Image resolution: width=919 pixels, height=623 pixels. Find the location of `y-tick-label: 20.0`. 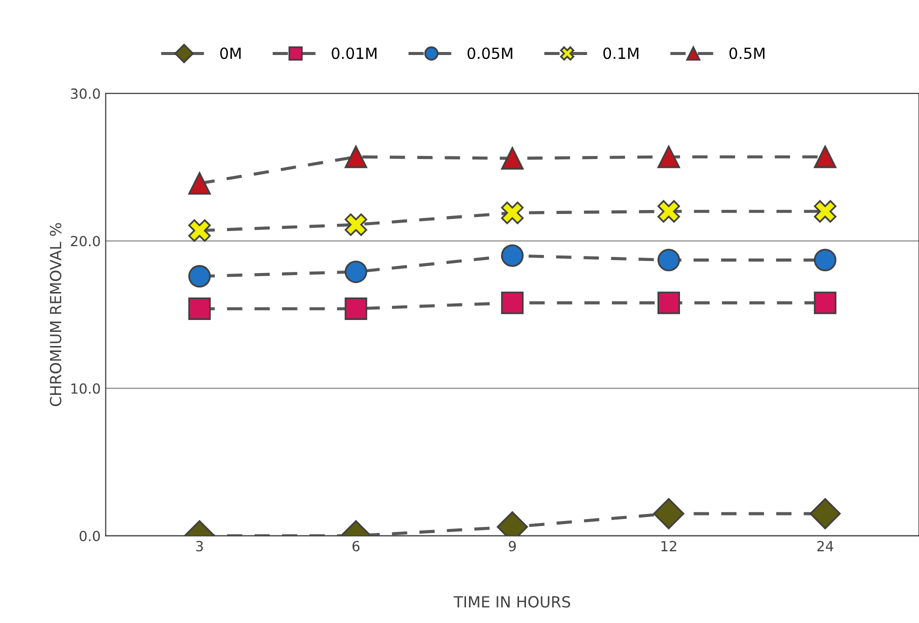

y-tick-label: 20.0 is located at coordinates (85, 241).